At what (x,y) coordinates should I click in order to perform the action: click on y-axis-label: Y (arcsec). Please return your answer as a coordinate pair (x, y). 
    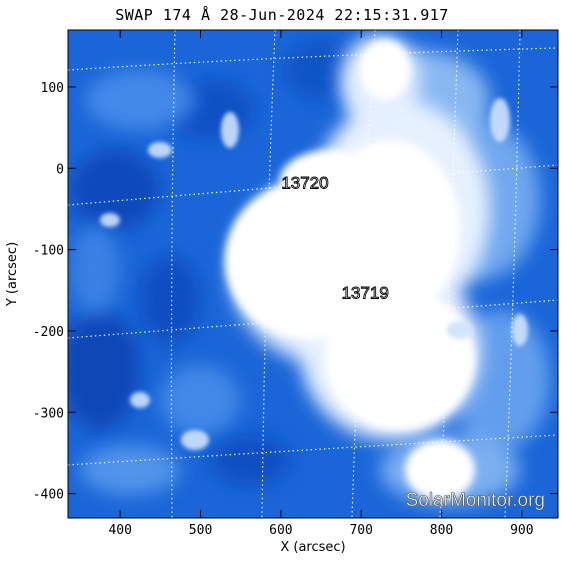
    Looking at the image, I should click on (12, 274).